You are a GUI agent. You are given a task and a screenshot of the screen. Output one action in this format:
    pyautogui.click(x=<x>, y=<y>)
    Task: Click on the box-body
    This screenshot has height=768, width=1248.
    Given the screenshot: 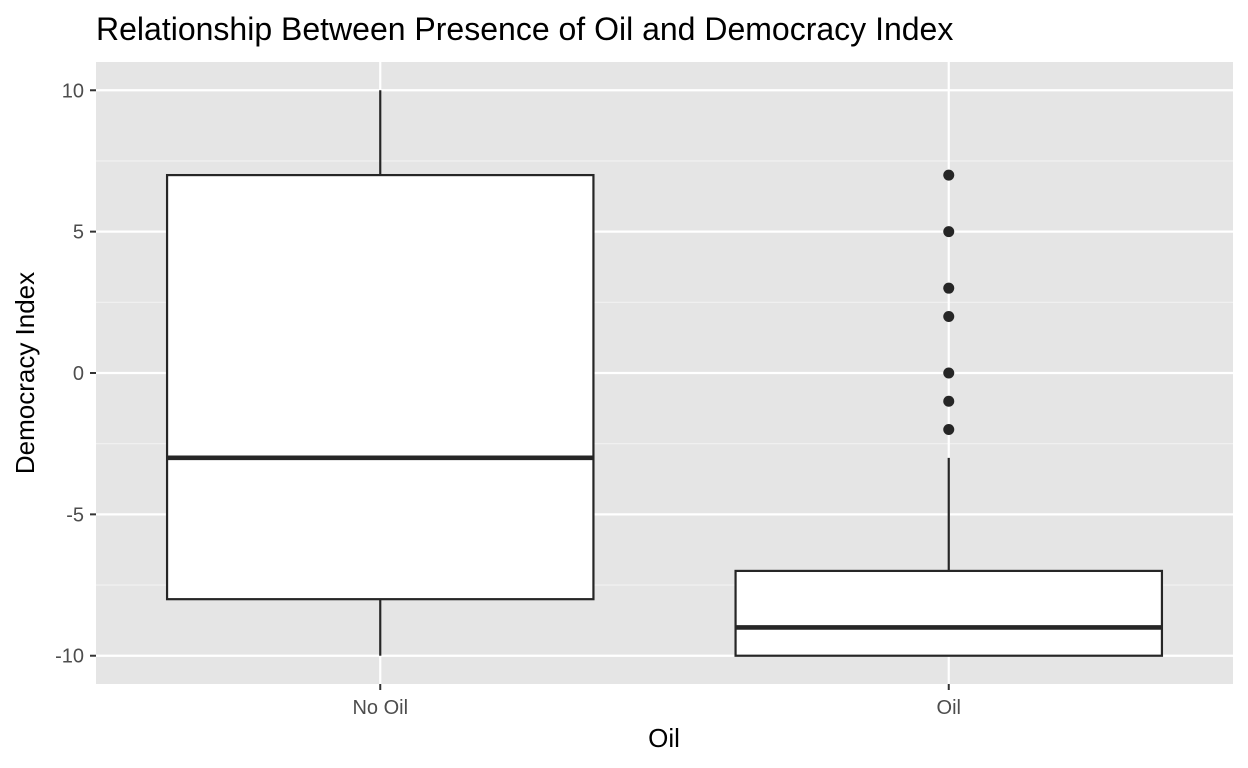 What is the action you would take?
    pyautogui.click(x=949, y=613)
    